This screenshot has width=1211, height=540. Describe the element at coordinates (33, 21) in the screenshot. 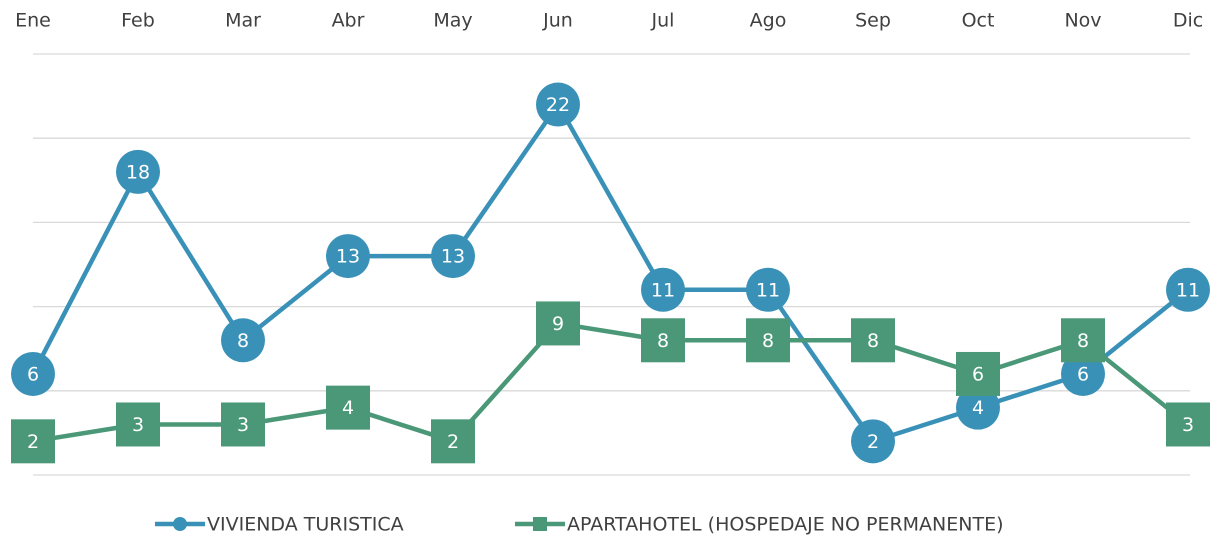

I see `x-tick-label: Ene` at that location.